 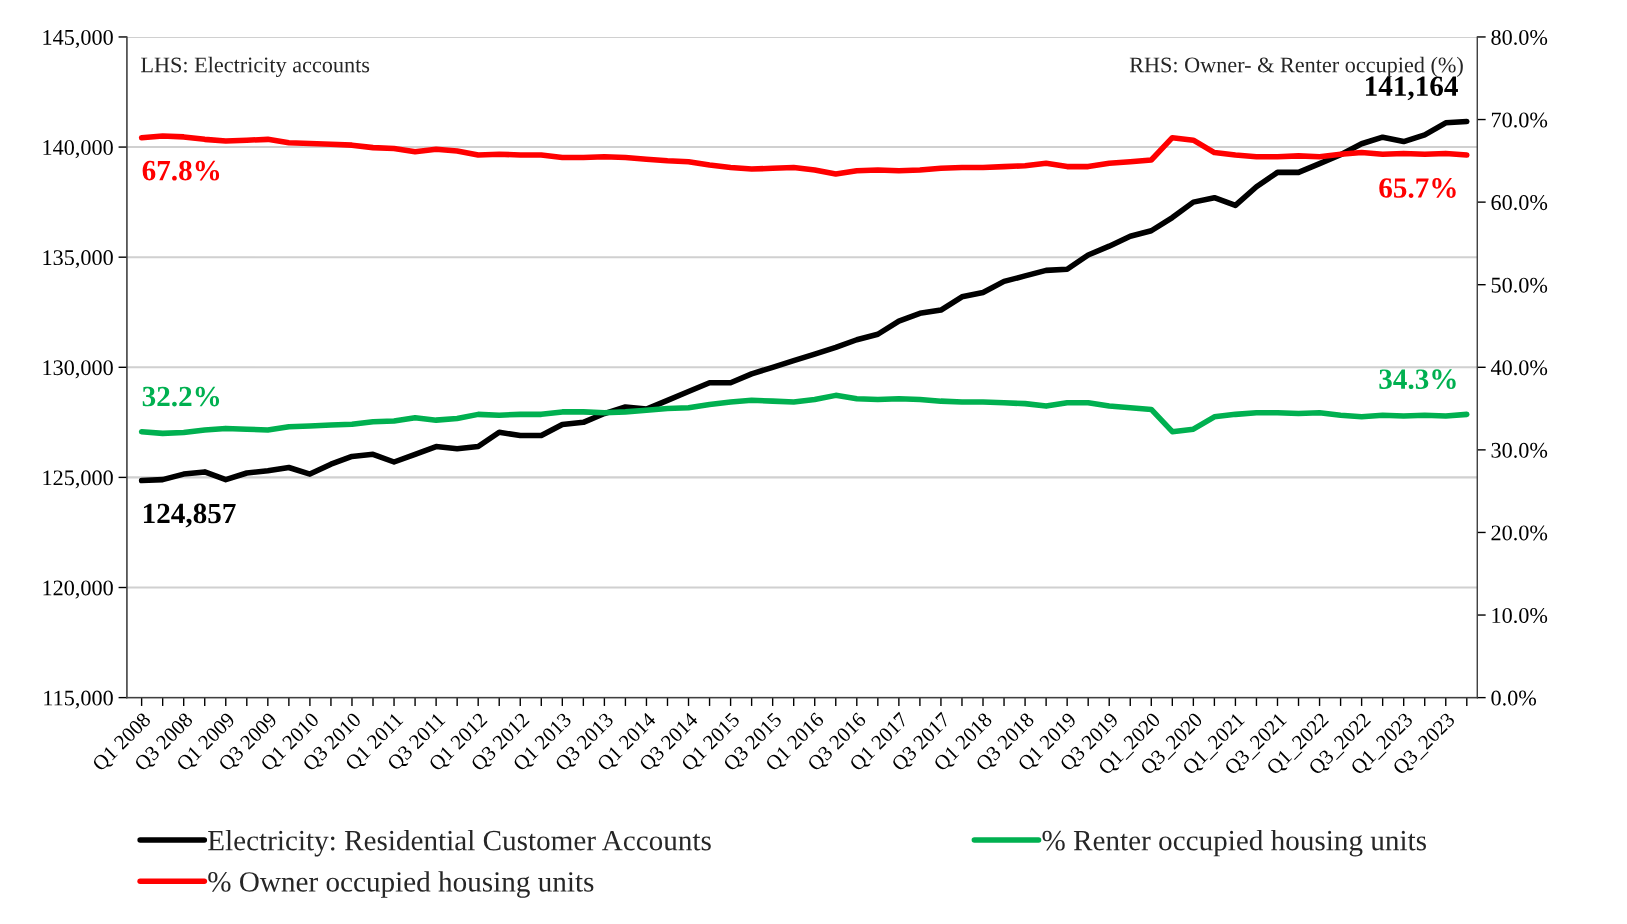 I want to click on annotation: LHS: Electricity accounts, so click(x=255, y=66).